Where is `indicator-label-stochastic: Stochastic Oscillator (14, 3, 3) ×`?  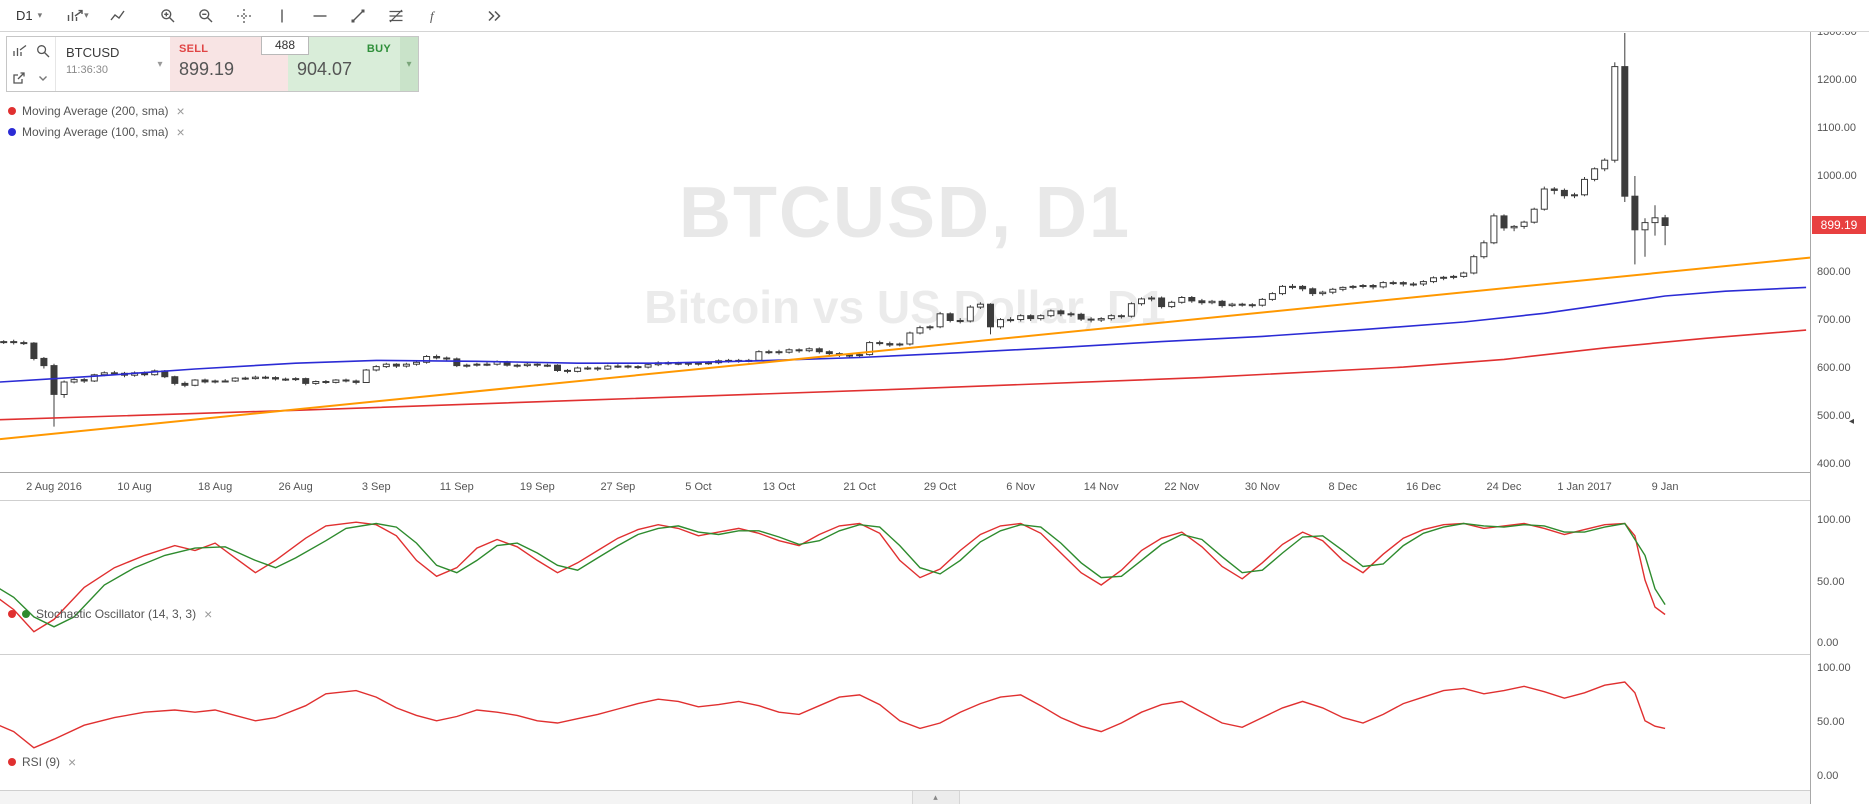 indicator-label-stochastic: Stochastic Oscillator (14, 3, 3) × is located at coordinates (111, 614).